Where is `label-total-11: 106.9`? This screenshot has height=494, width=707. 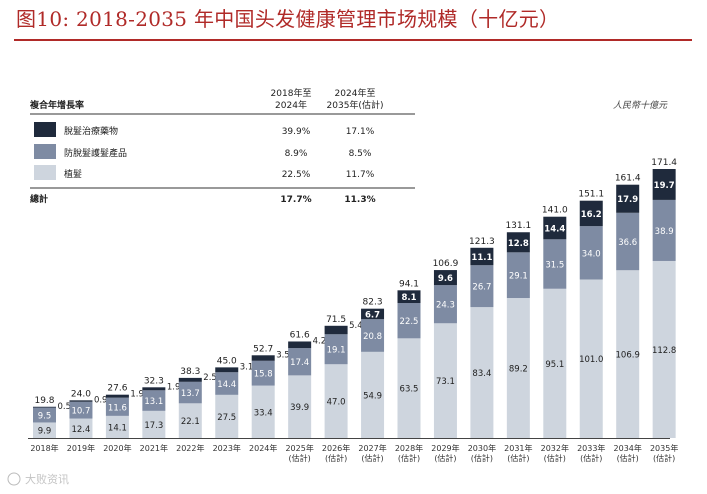 label-total-11: 106.9 is located at coordinates (446, 264).